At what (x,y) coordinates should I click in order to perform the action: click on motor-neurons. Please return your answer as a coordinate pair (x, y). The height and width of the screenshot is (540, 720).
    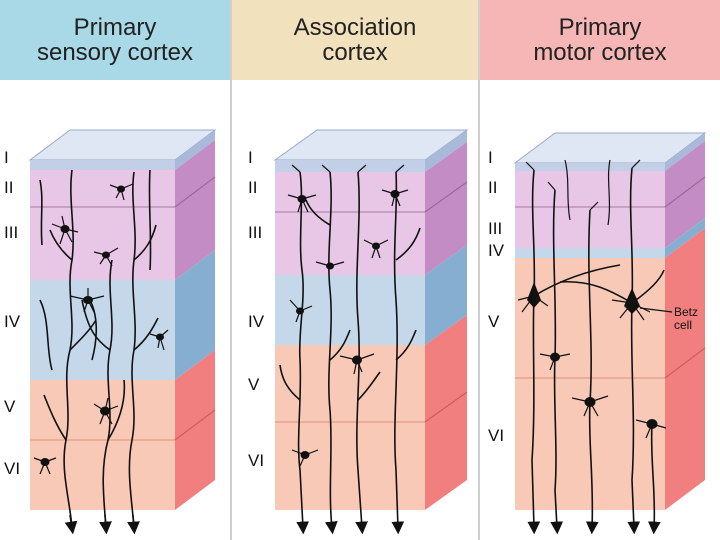
    Looking at the image, I should click on (596, 351).